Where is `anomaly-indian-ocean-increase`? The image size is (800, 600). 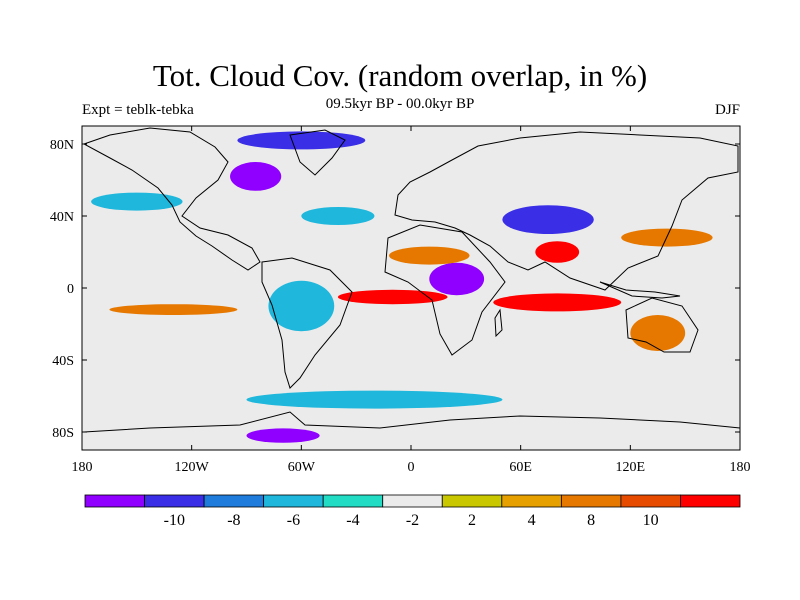
anomaly-indian-ocean-increase is located at coordinates (557, 302).